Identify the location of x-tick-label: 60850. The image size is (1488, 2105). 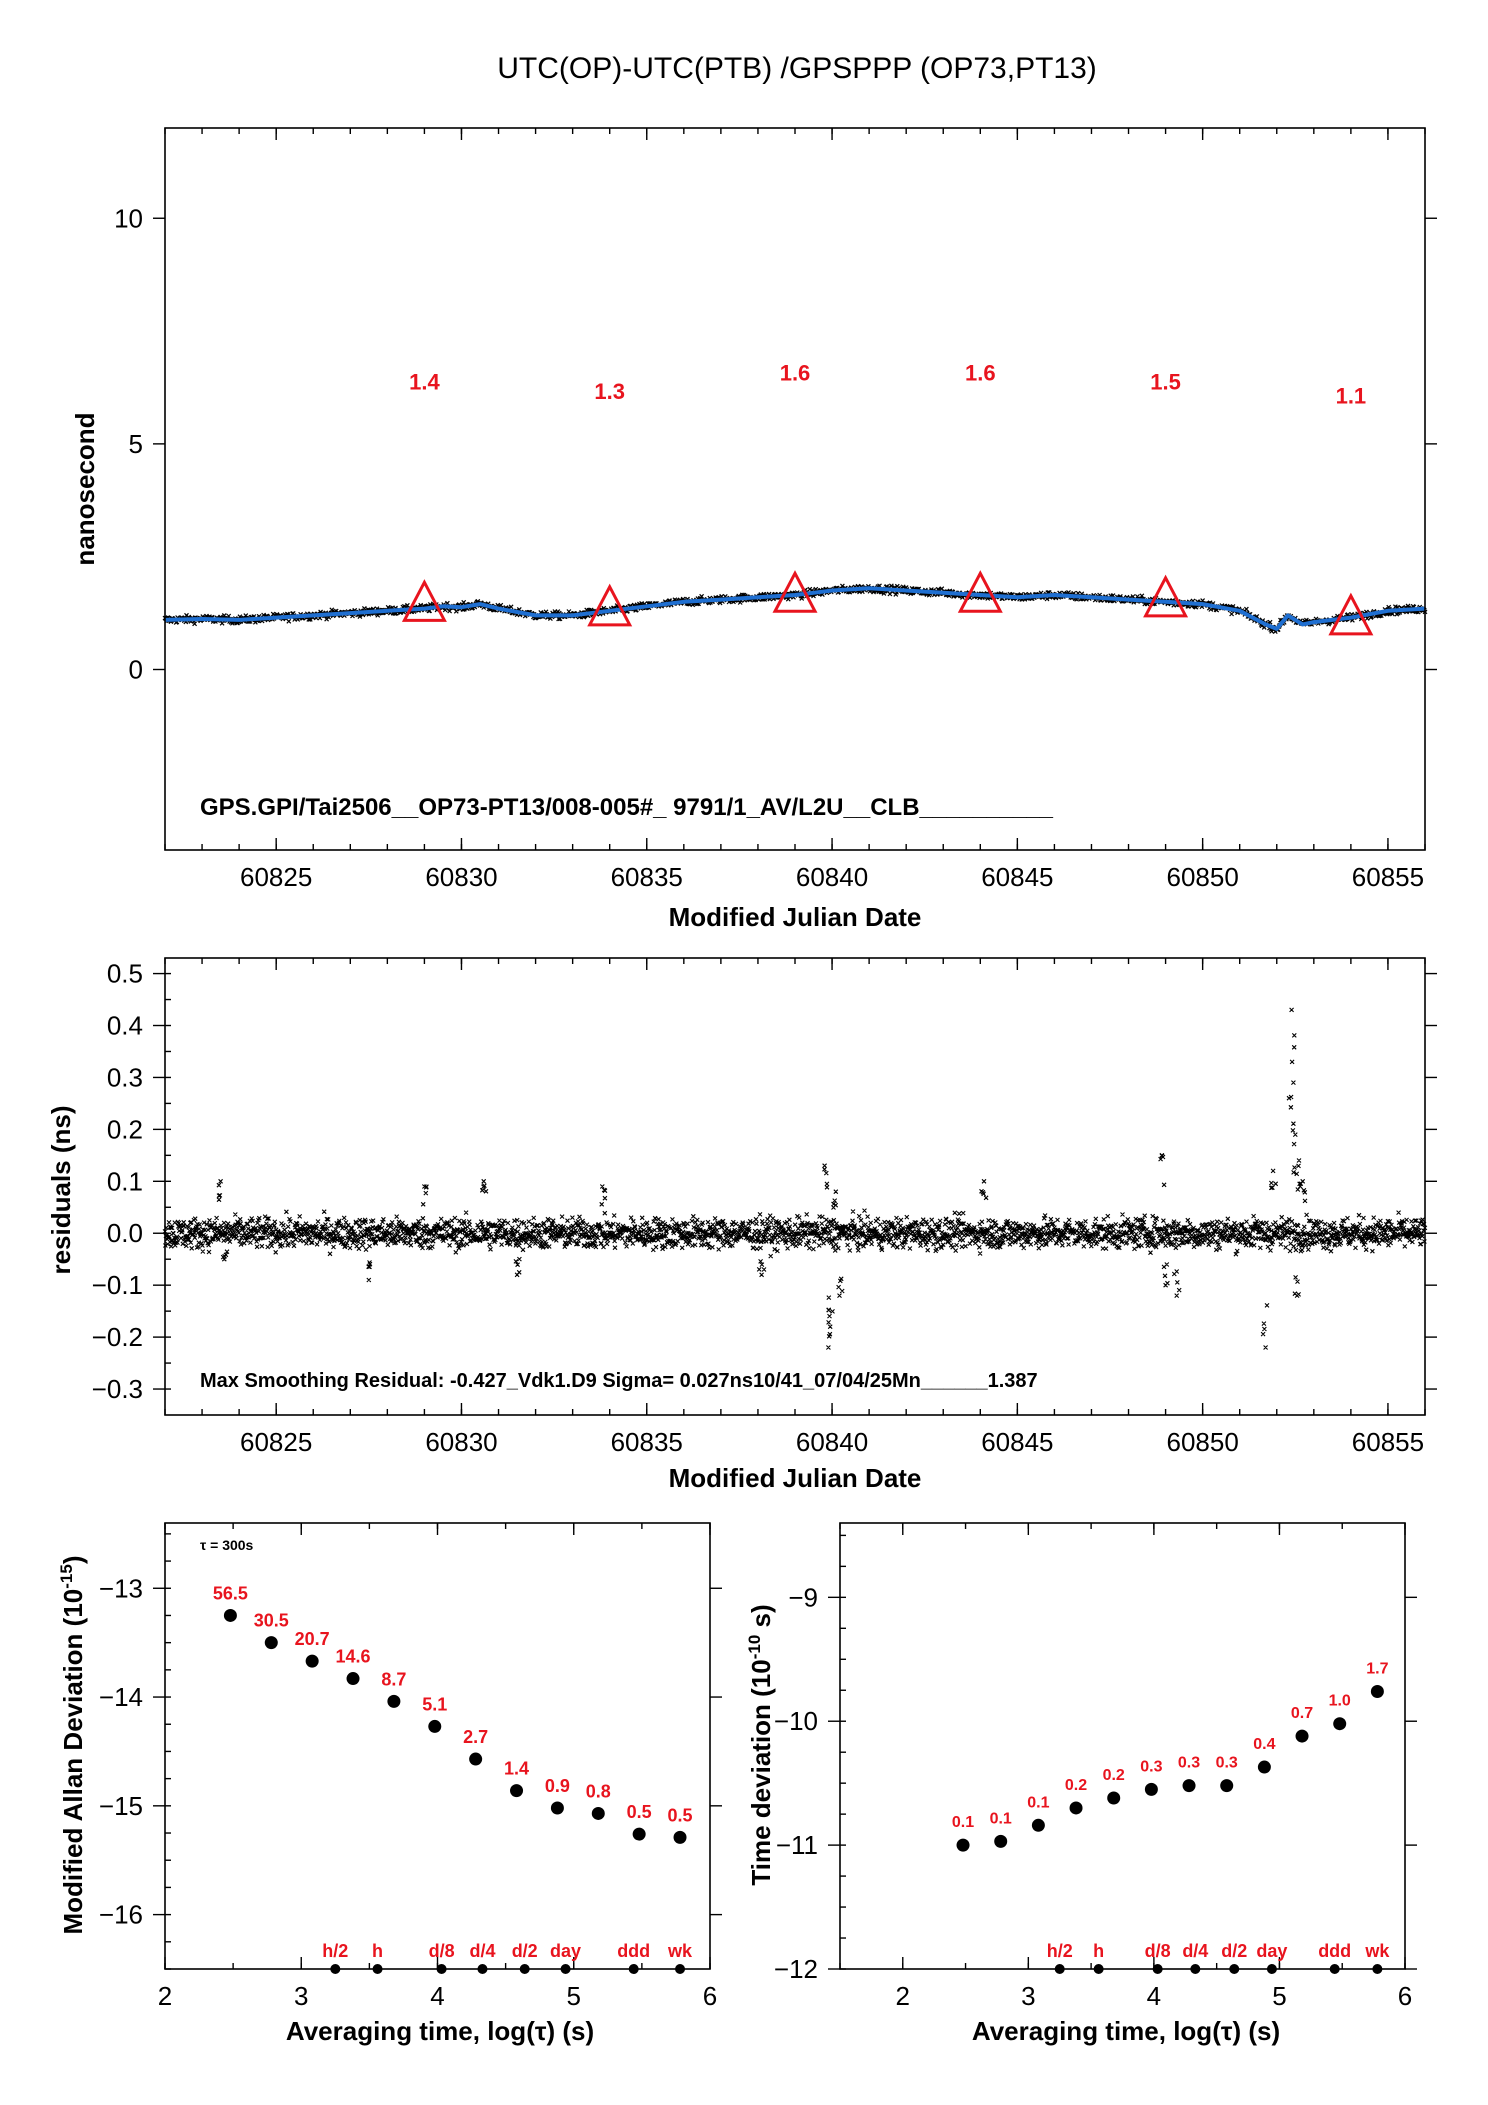
(1202, 877).